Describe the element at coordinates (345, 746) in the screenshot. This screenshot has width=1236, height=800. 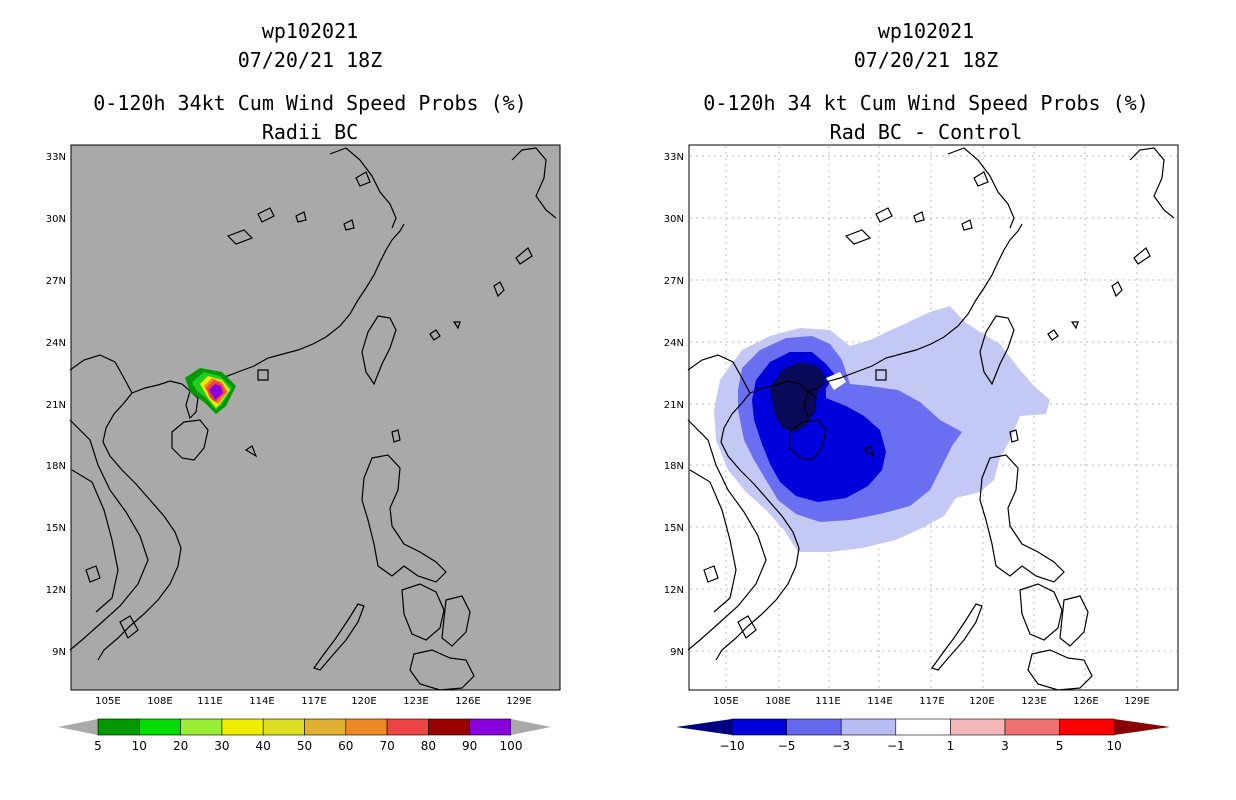
I see `left-colorbar-label: 60` at that location.